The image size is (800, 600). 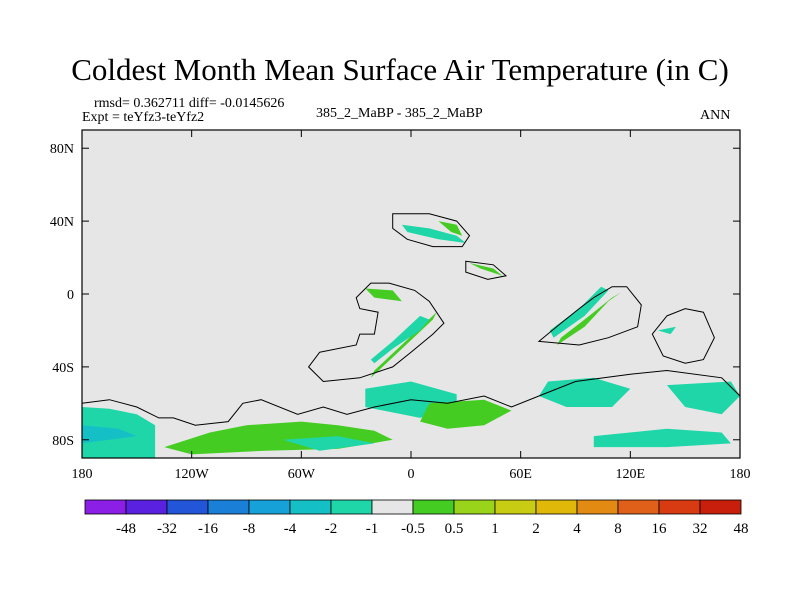 I want to click on x-tick-label: 120W, so click(x=192, y=474).